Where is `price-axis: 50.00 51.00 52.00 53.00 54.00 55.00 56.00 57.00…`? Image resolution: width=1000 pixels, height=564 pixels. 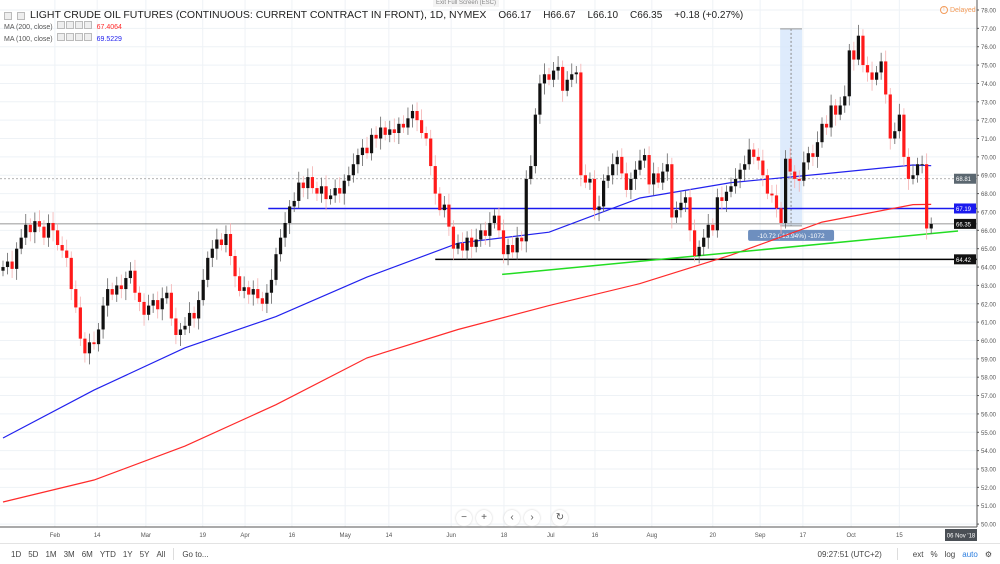
price-axis: 50.00 51.00 52.00 53.00 54.00 55.00 56.00 57.00… is located at coordinates (988, 271).